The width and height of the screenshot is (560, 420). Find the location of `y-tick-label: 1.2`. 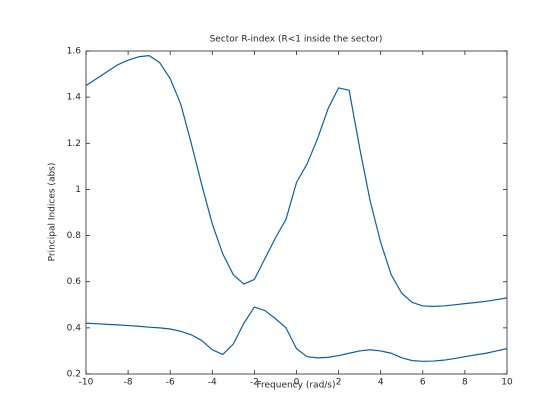

y-tick-label: 1.2 is located at coordinates (74, 144).